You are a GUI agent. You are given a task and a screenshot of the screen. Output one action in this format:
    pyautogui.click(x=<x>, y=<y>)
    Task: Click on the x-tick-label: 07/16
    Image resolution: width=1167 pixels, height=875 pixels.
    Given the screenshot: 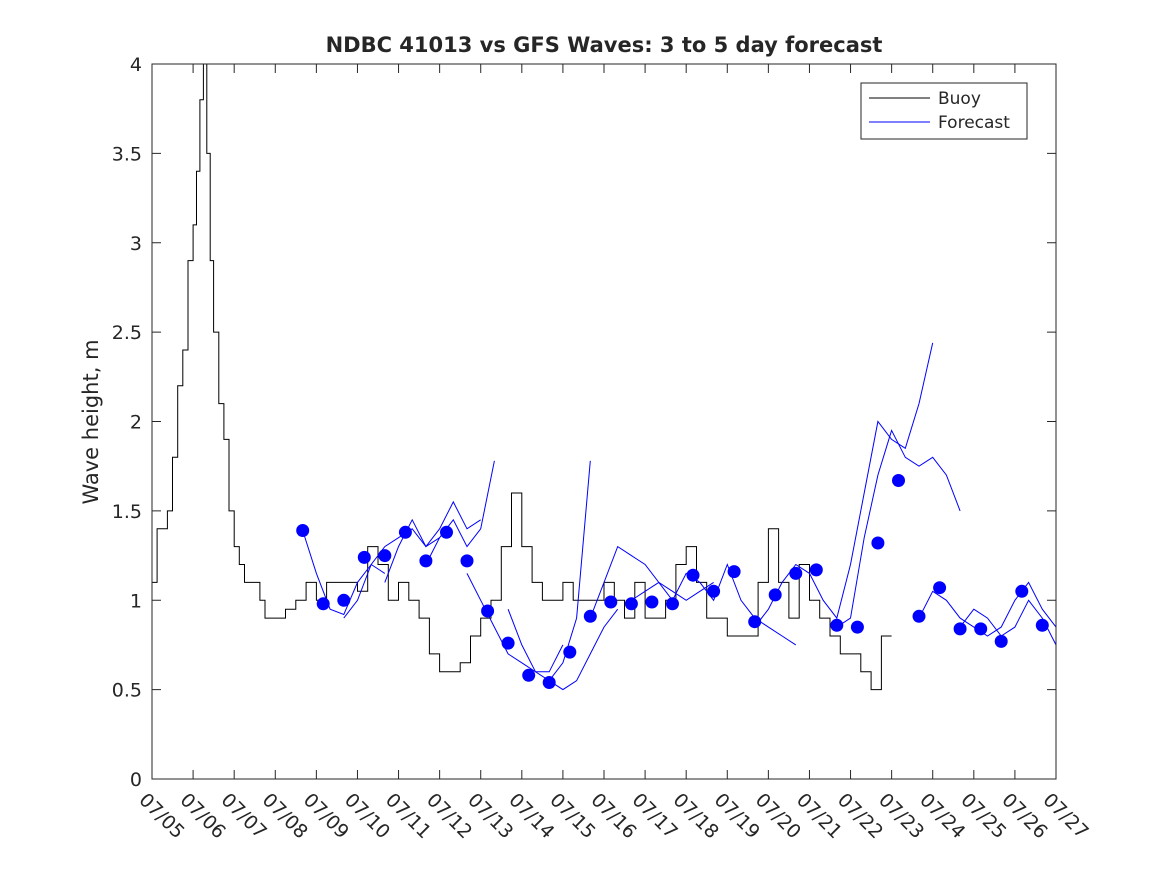 What is the action you would take?
    pyautogui.click(x=613, y=816)
    